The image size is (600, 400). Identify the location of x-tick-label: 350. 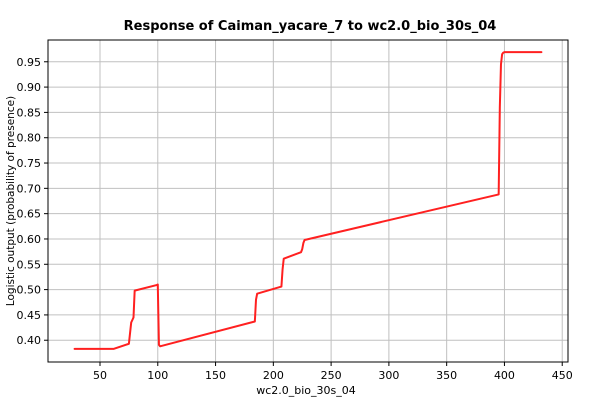
(446, 375).